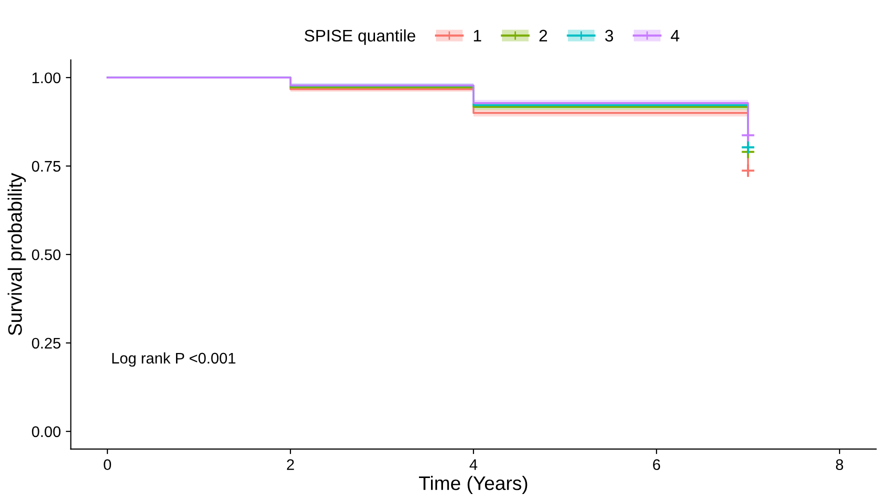 This screenshot has height=499, width=885. Describe the element at coordinates (17, 254) in the screenshot. I see `y-axis-title: Survival probability` at that location.